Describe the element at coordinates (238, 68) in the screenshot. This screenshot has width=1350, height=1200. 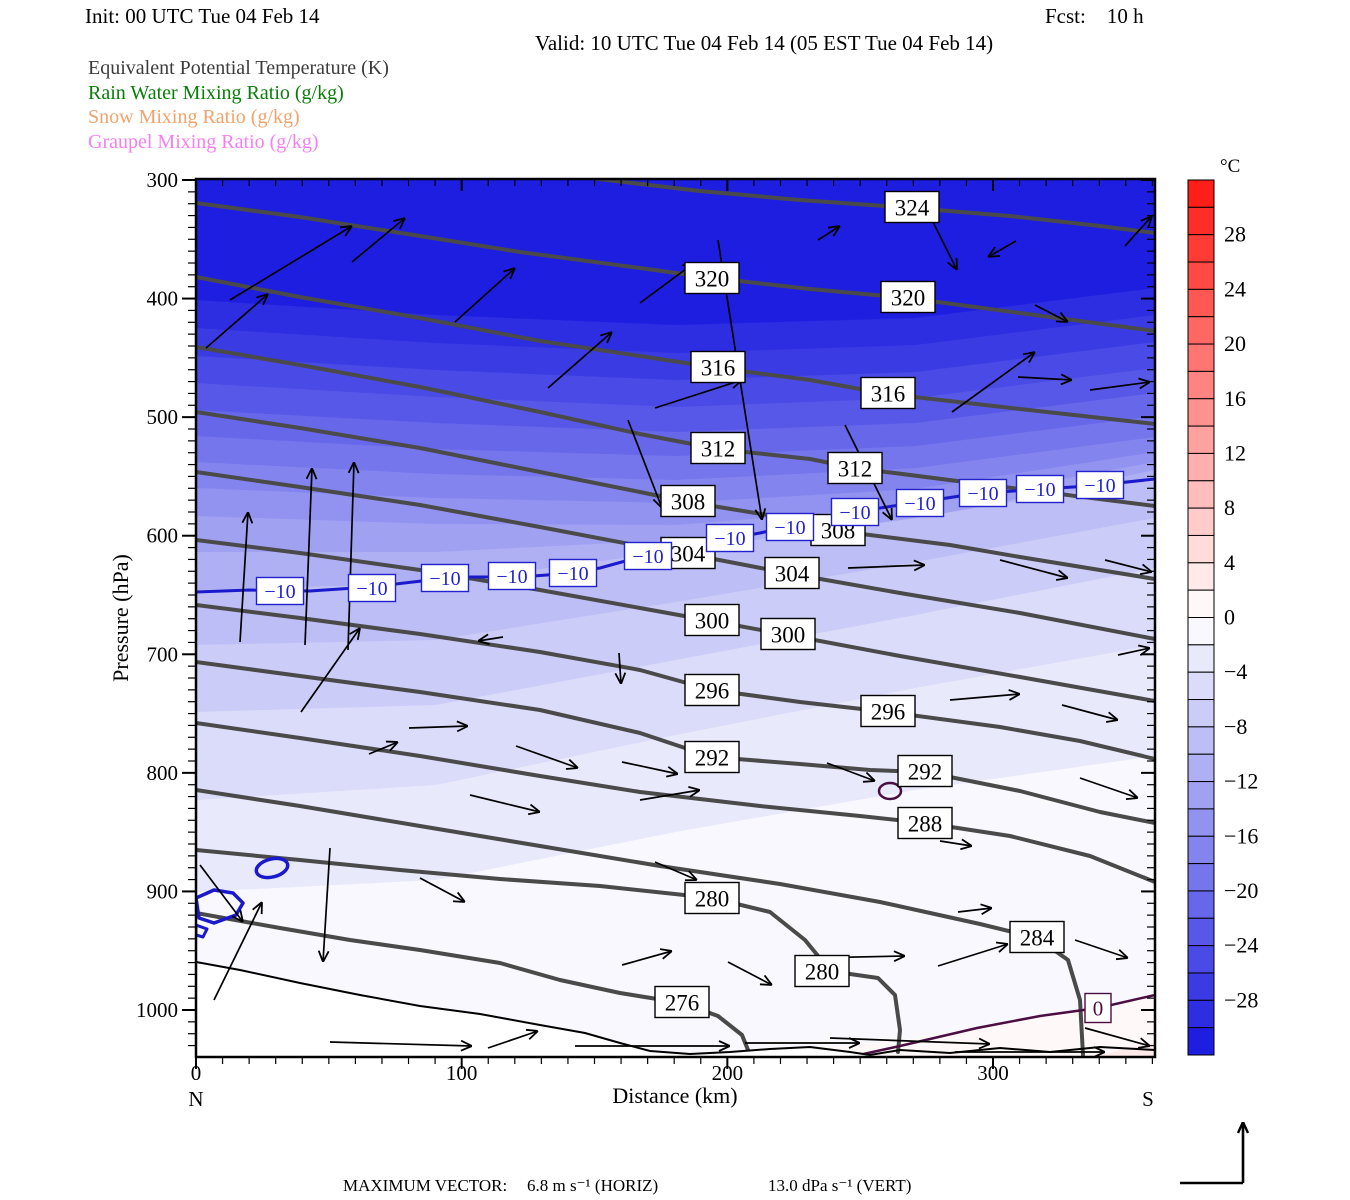
I see `legend-theta-e: Equivalent Potential Temperature (K)` at that location.